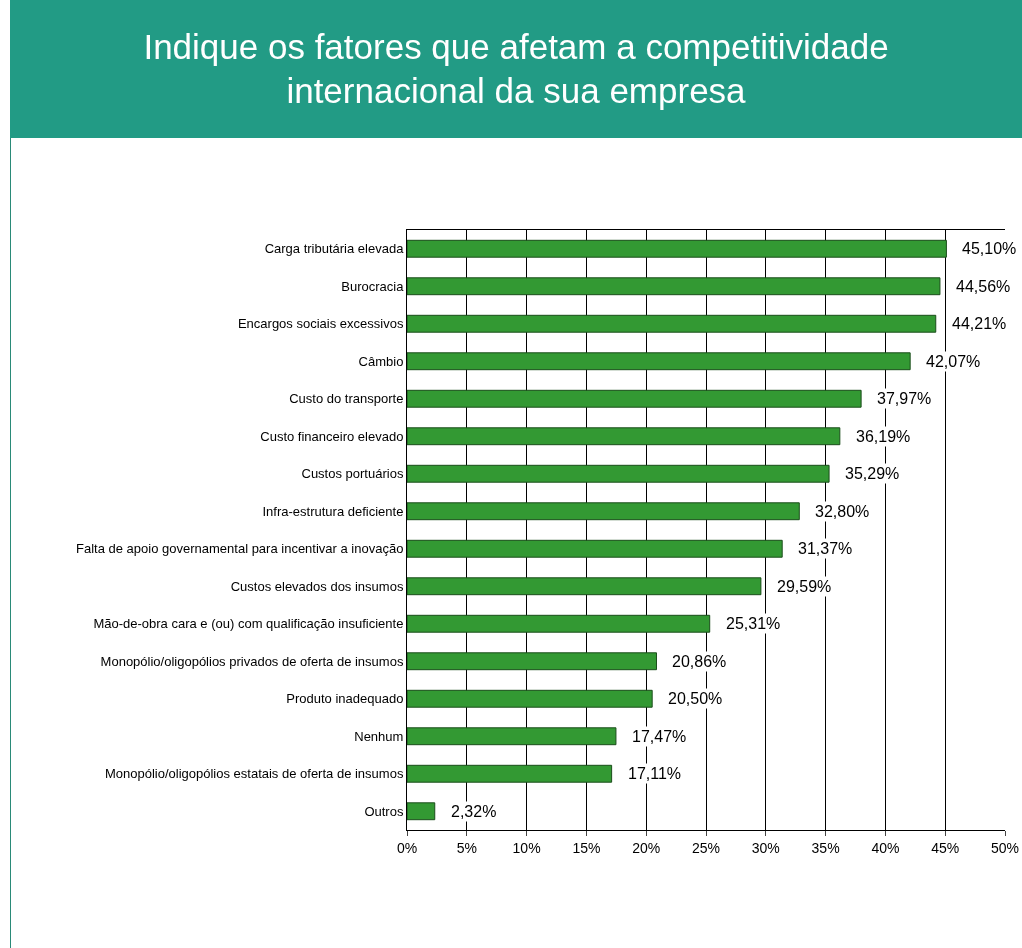 This screenshot has width=1022, height=948. I want to click on y-tick-label: Monopólio/oligopólios estatais de oferta de insumos, so click(254, 774).